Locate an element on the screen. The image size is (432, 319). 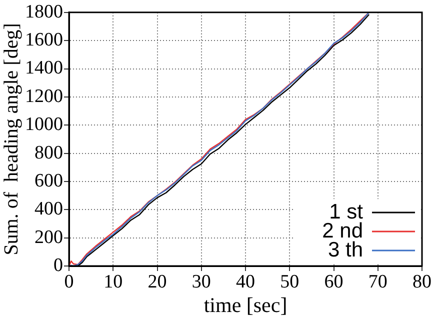
x-tick-label: 30 is located at coordinates (201, 281).